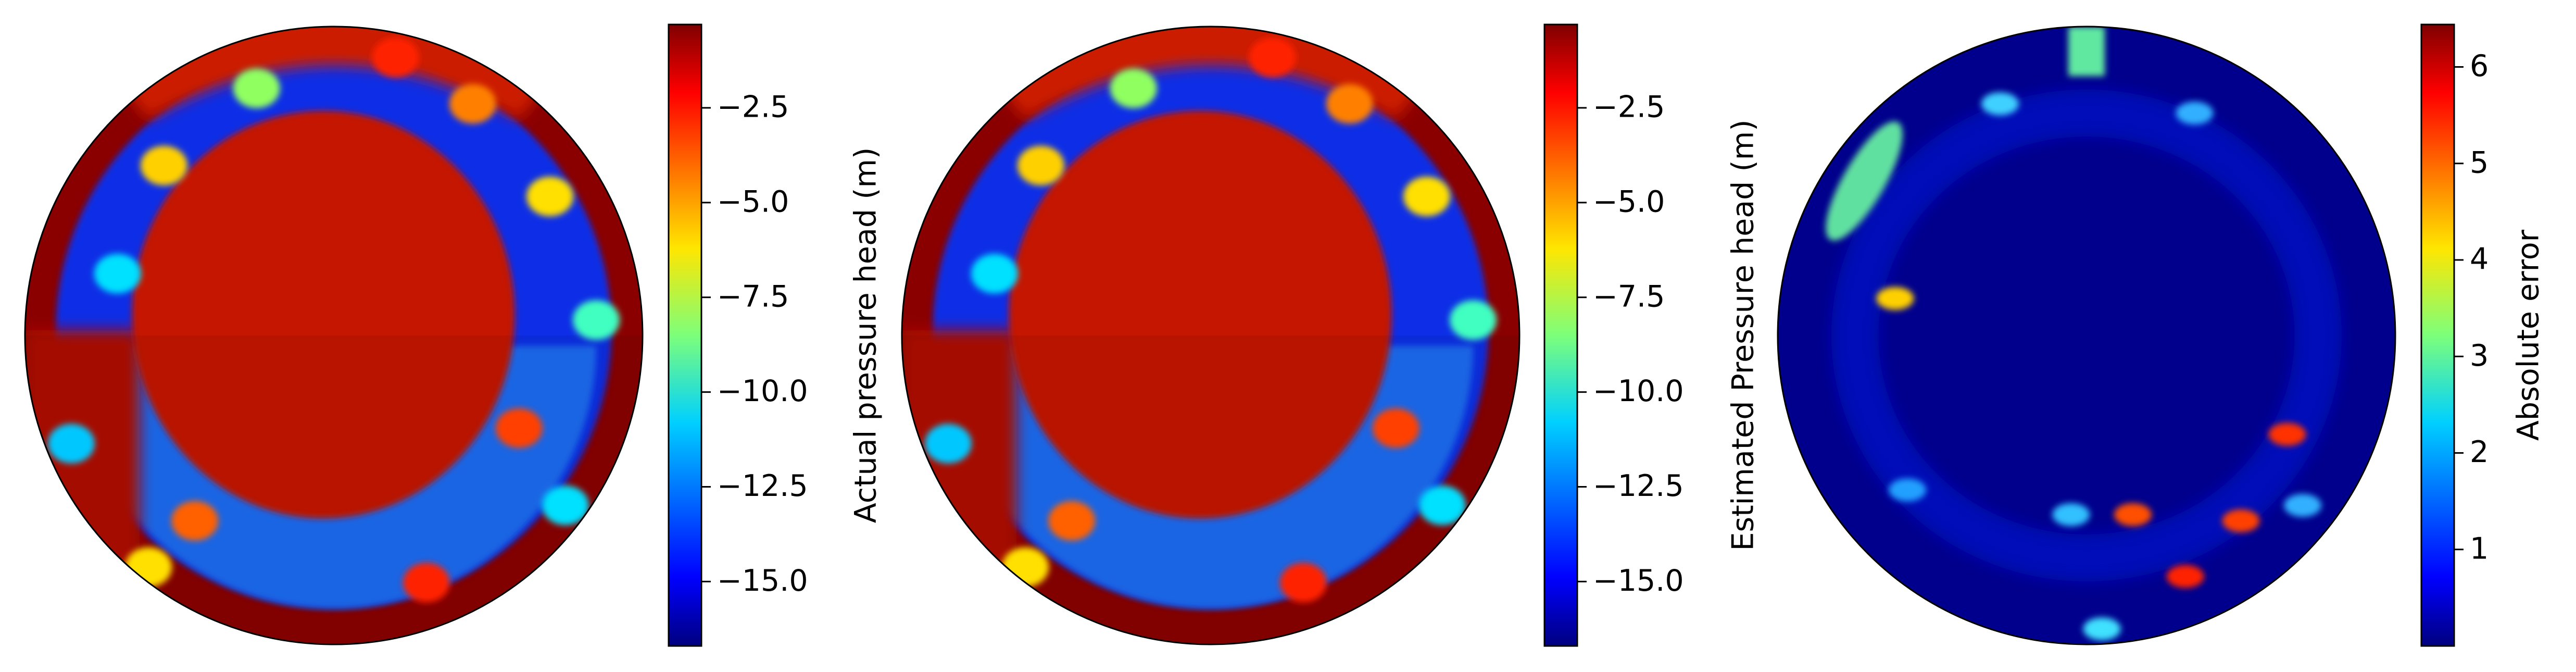  Describe the element at coordinates (2479, 356) in the screenshot. I see `colorbar-tick-label: 3` at that location.